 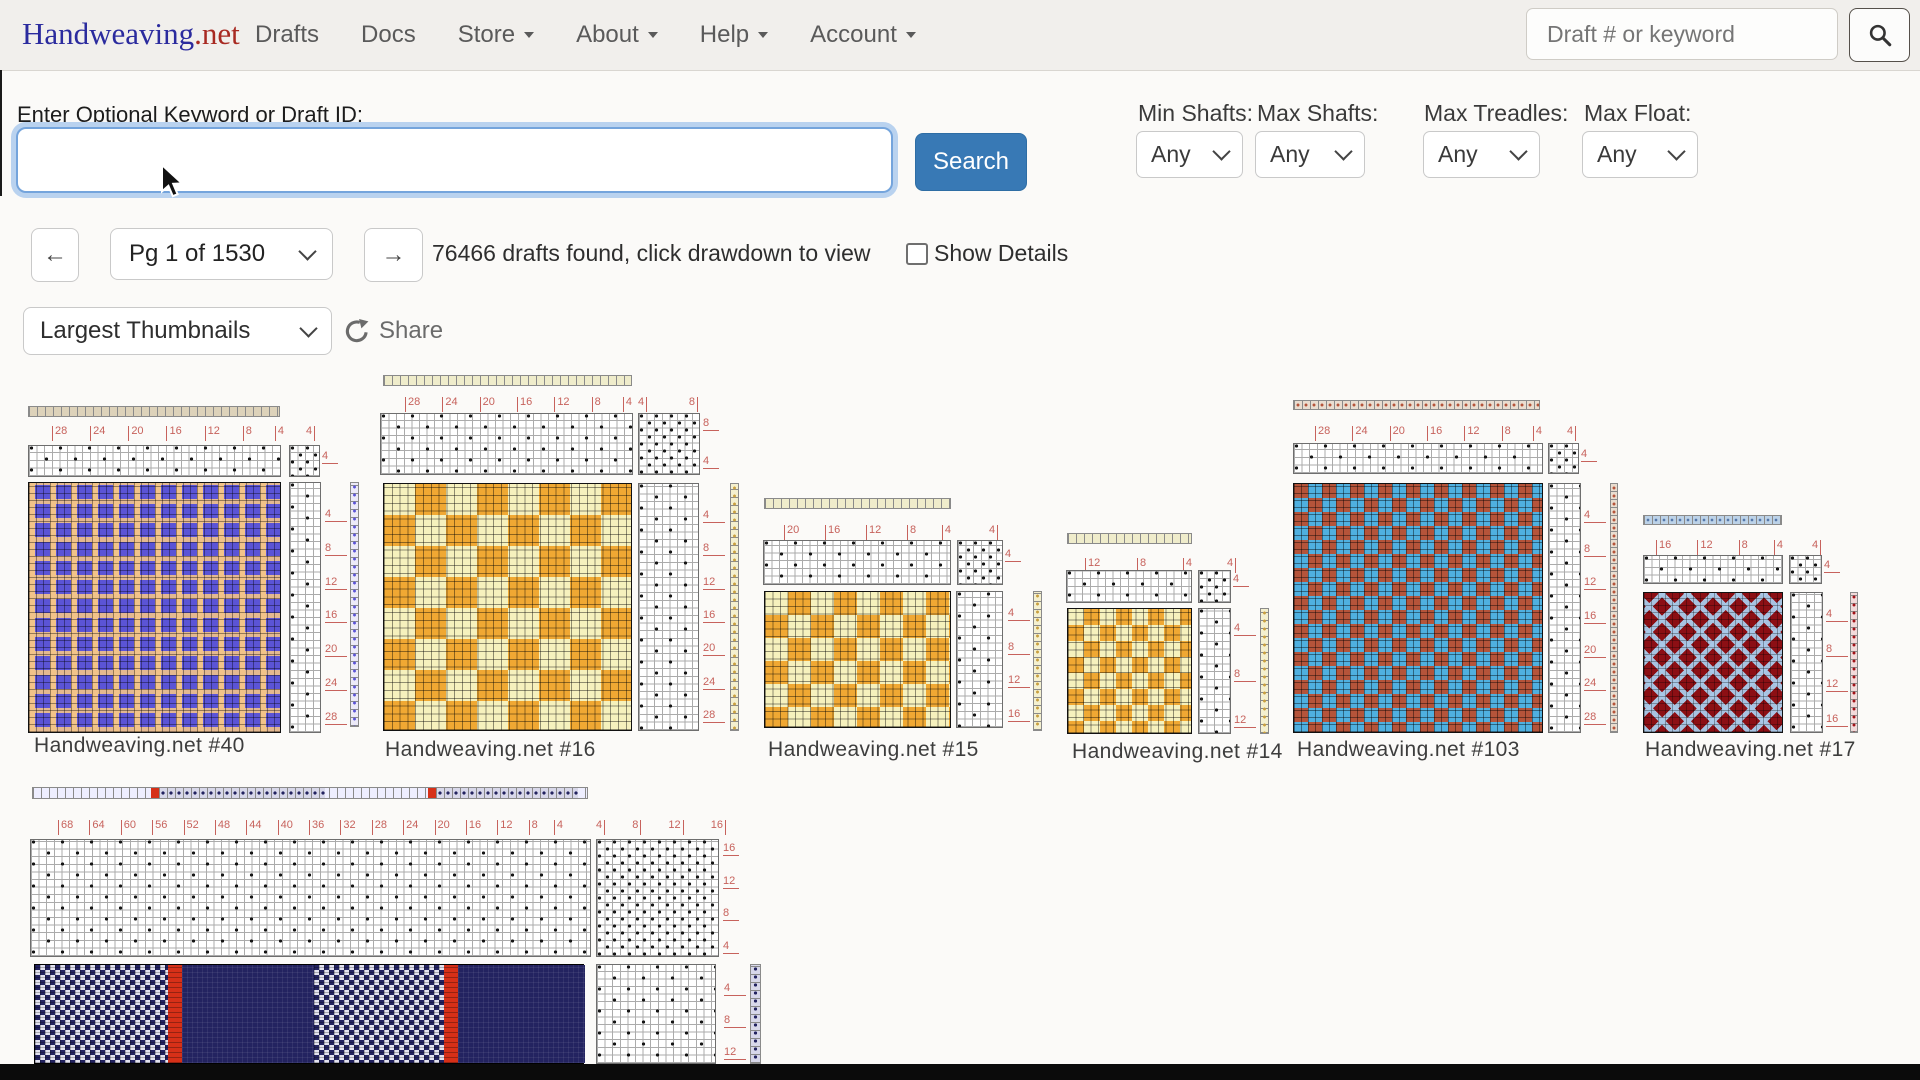 I want to click on keyword-input, so click(x=454, y=160).